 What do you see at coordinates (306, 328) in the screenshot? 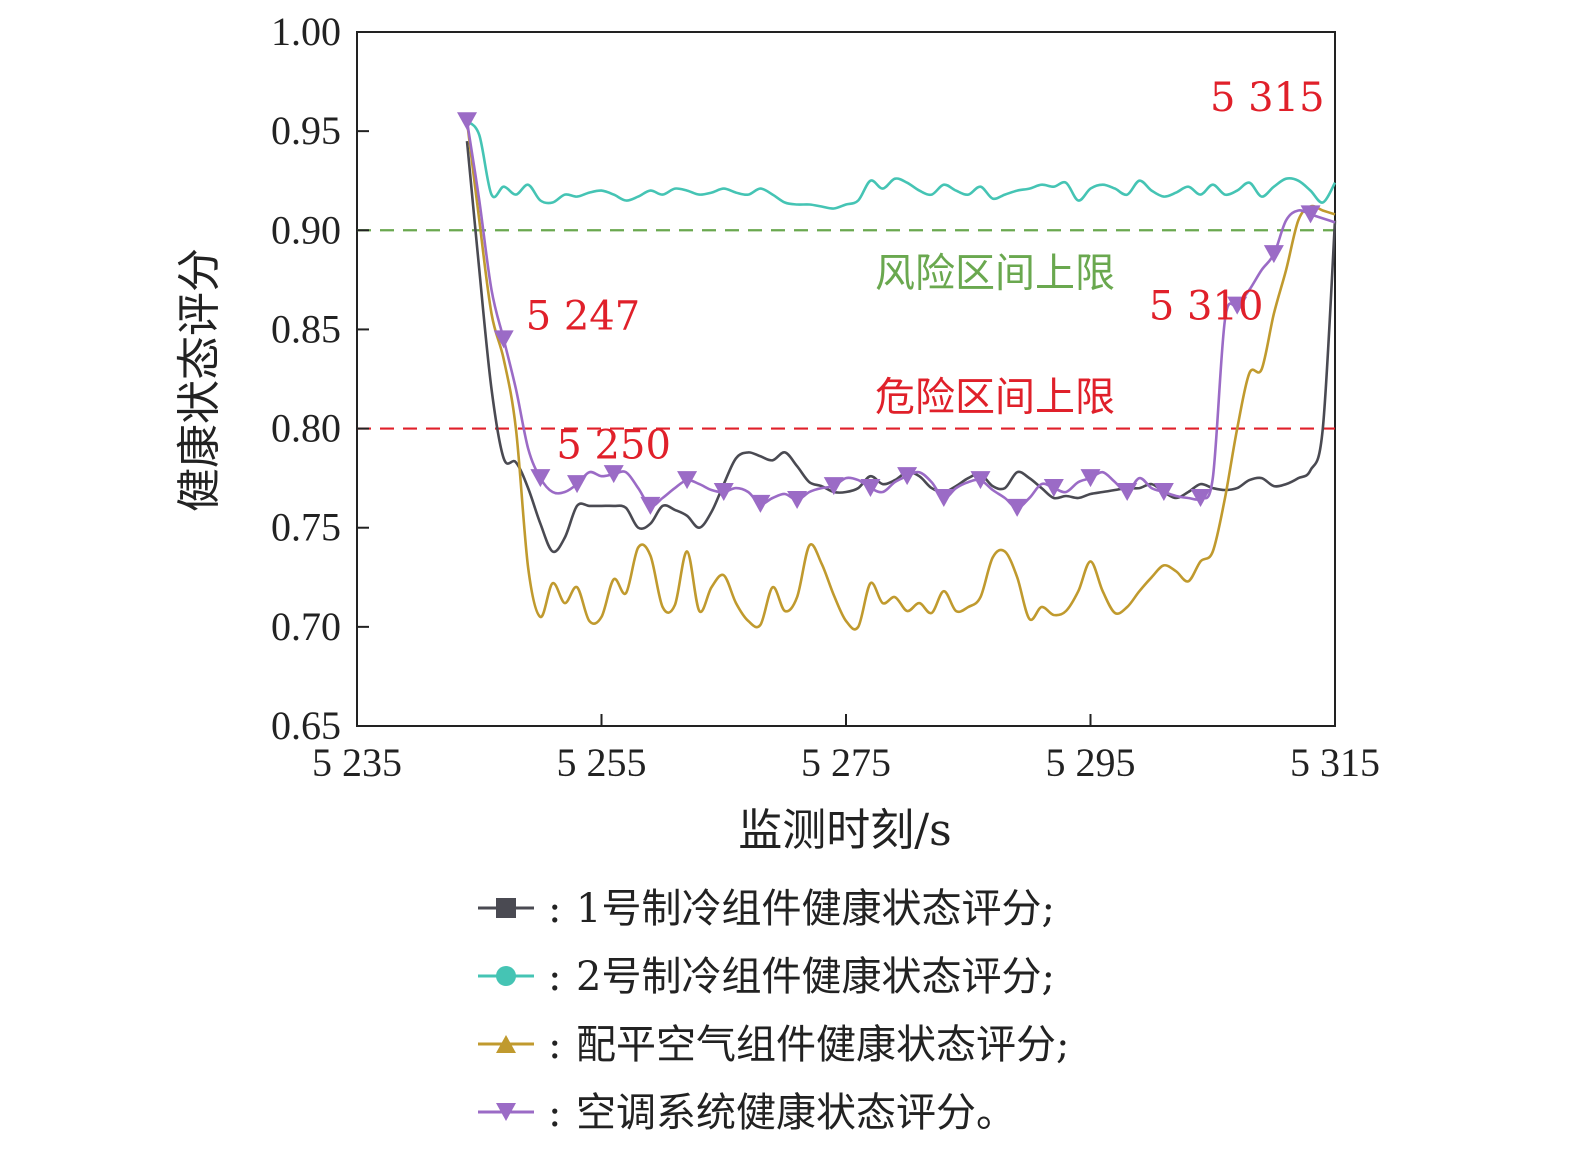
I see `y-tick-label: 0.85` at bounding box center [306, 328].